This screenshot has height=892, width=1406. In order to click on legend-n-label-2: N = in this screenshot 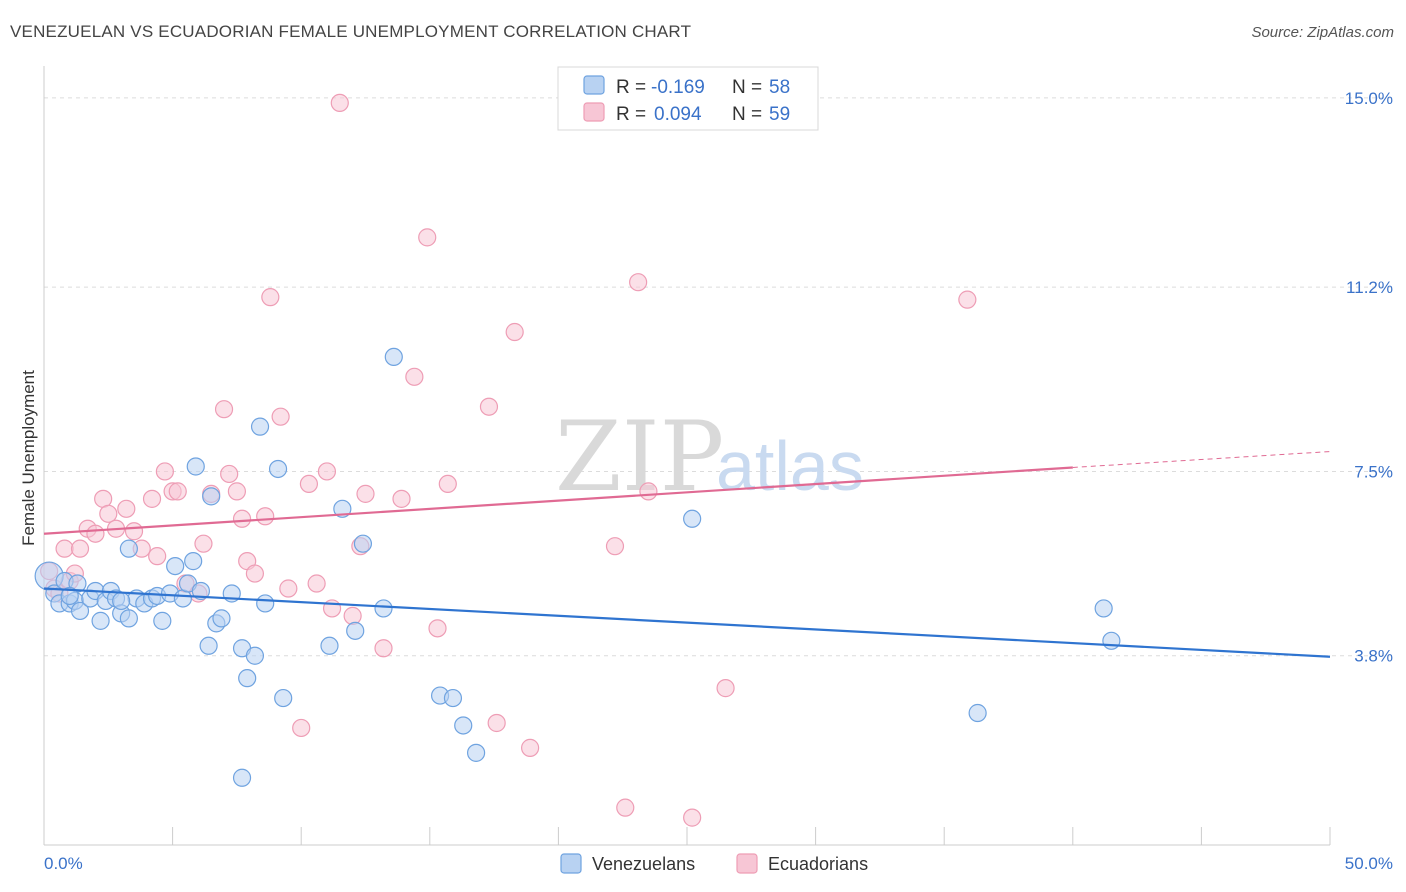, I will do `click(747, 114)`.